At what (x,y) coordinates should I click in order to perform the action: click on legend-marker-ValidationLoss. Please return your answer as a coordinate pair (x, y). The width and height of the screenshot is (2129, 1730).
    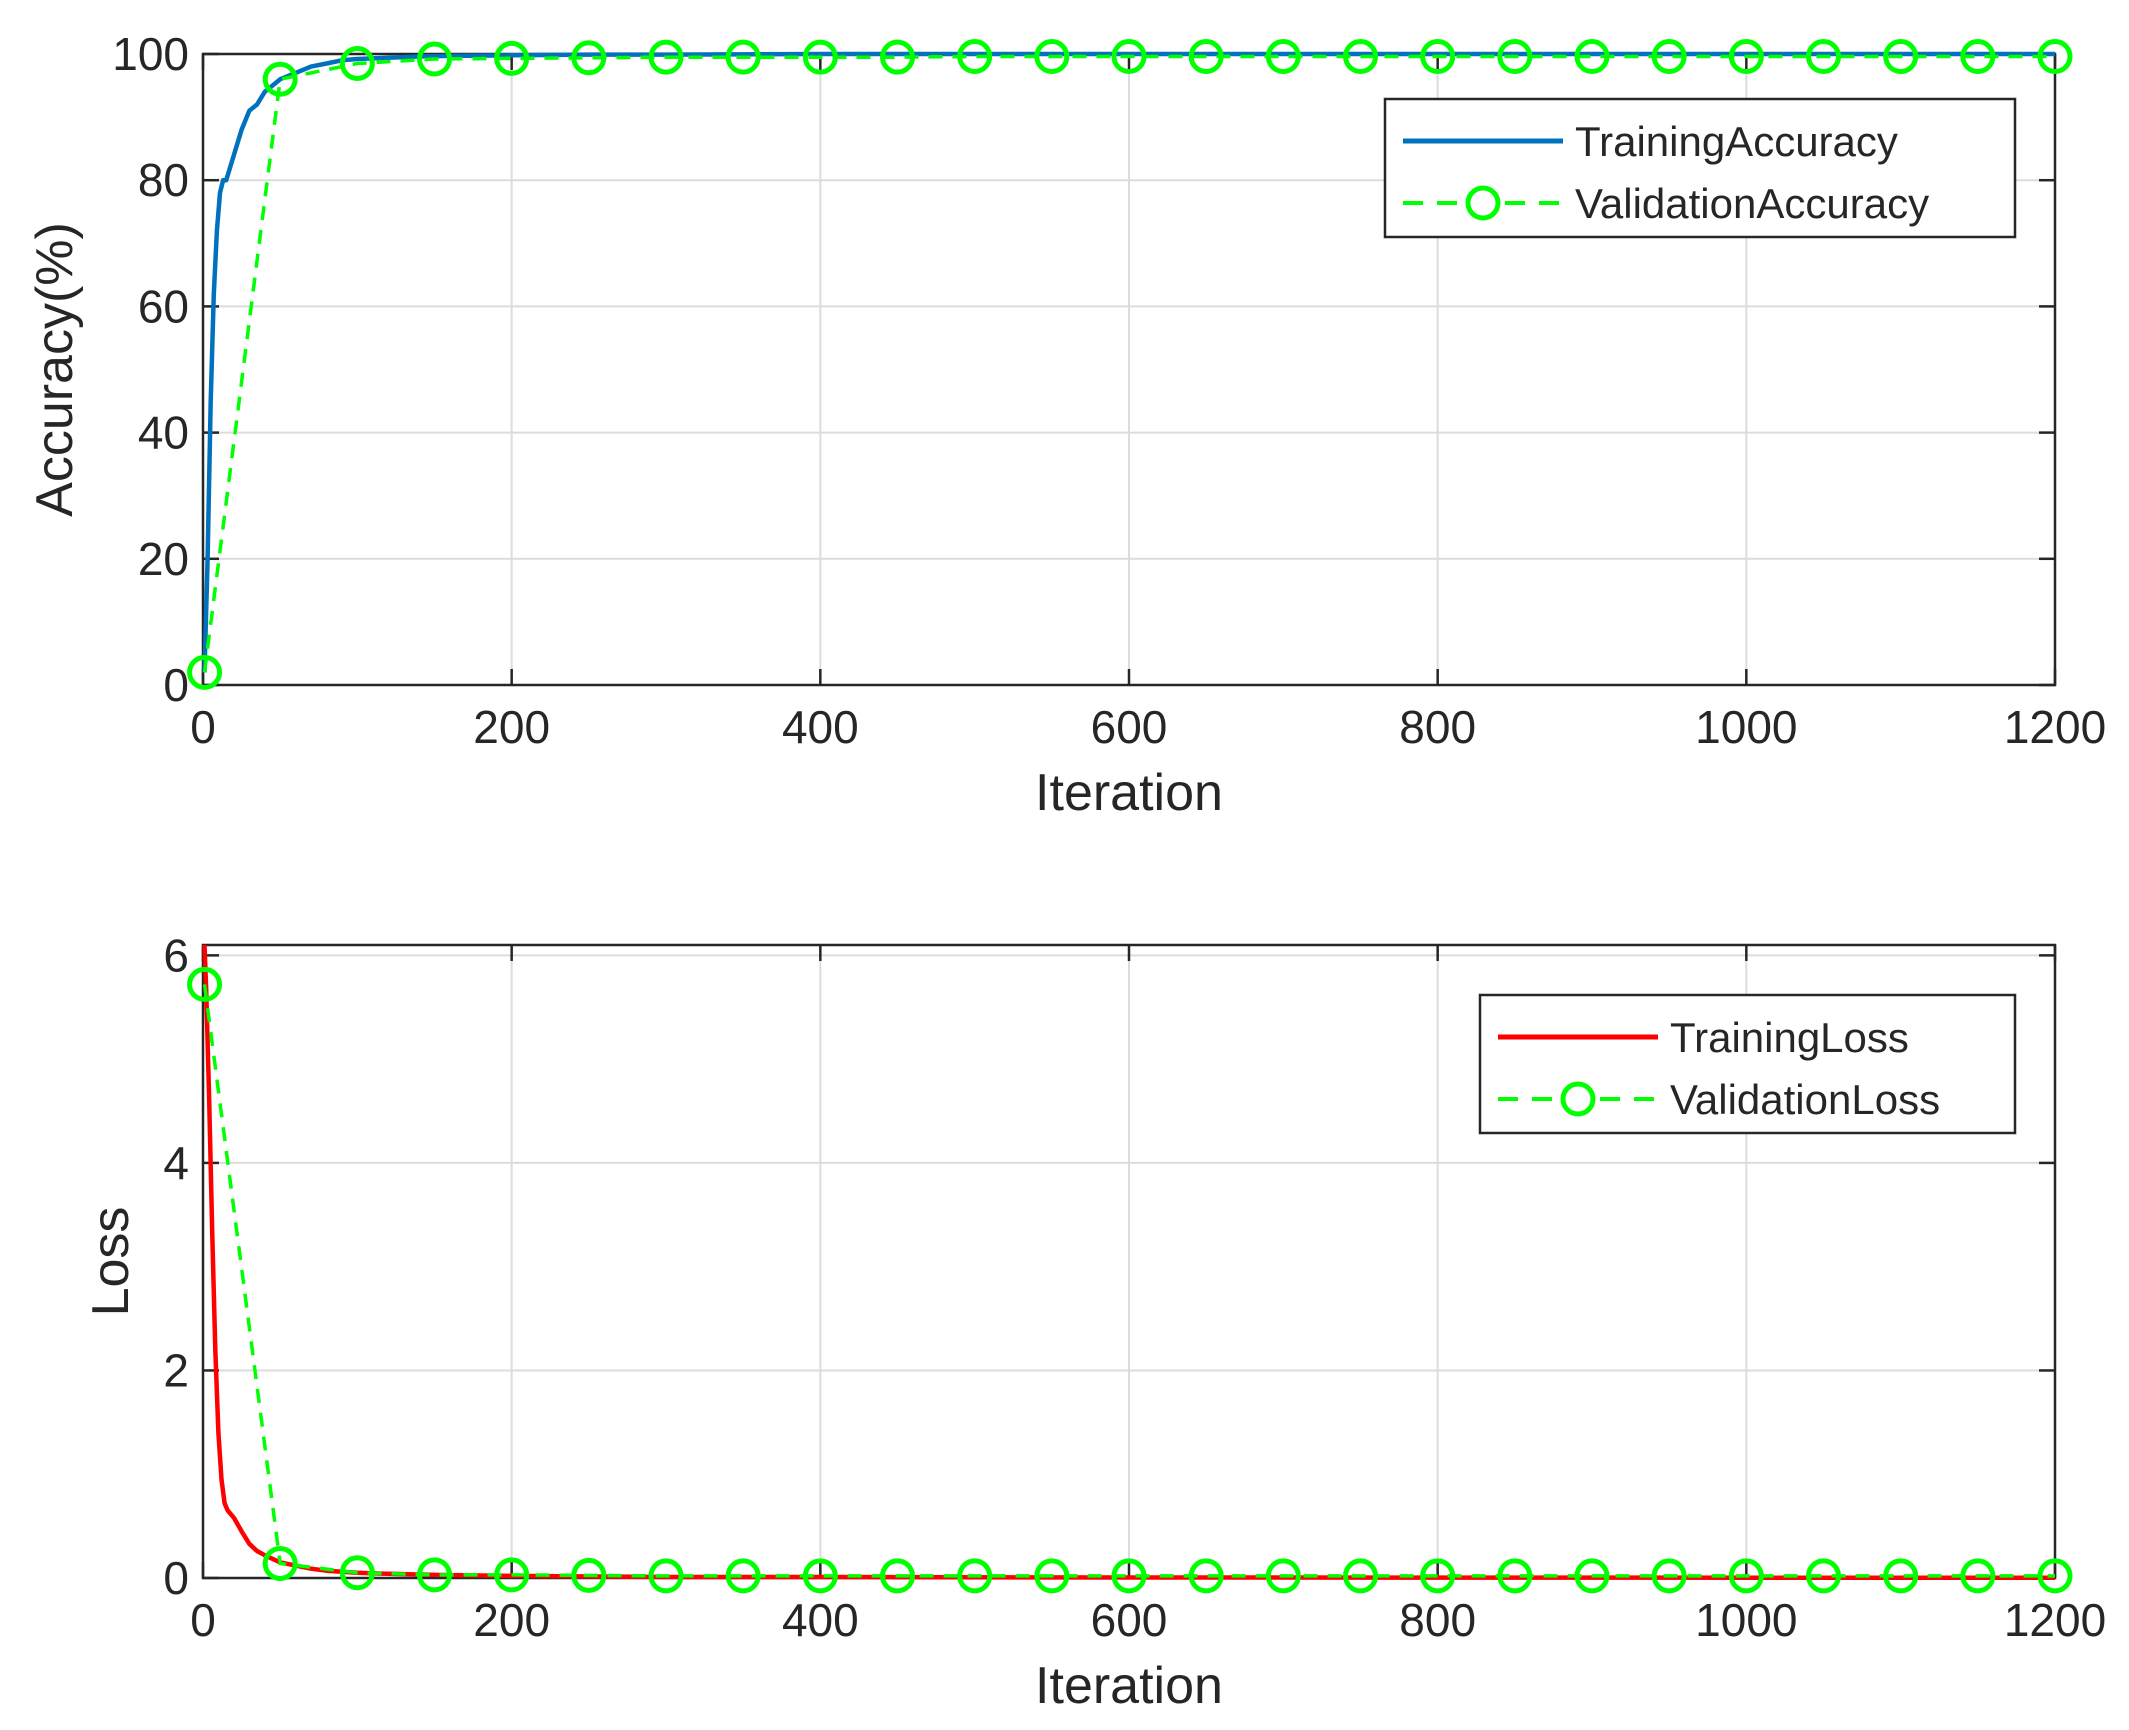
    Looking at the image, I should click on (1578, 1099).